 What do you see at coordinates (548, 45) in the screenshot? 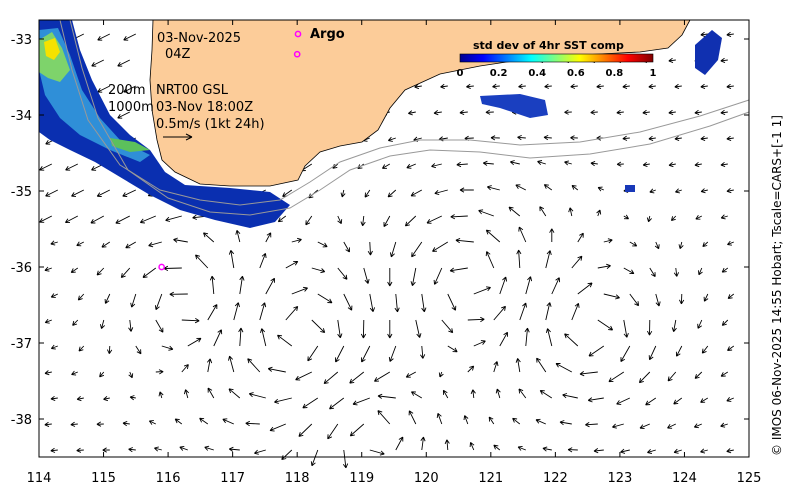
I see `colorbar-title: std dev of 4hr SST comp` at bounding box center [548, 45].